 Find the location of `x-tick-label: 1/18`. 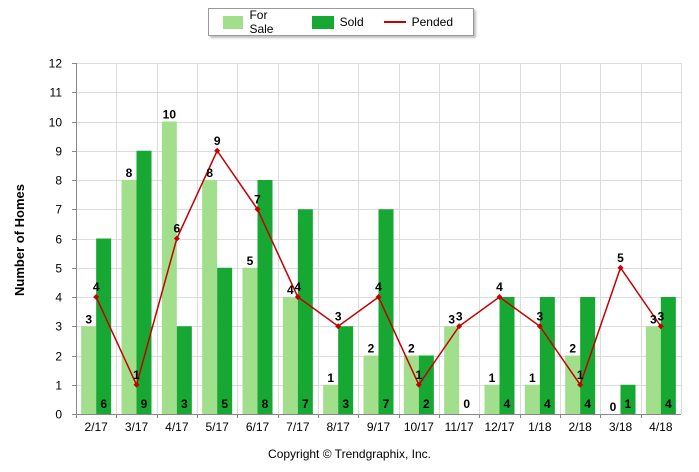

x-tick-label: 1/18 is located at coordinates (540, 427).